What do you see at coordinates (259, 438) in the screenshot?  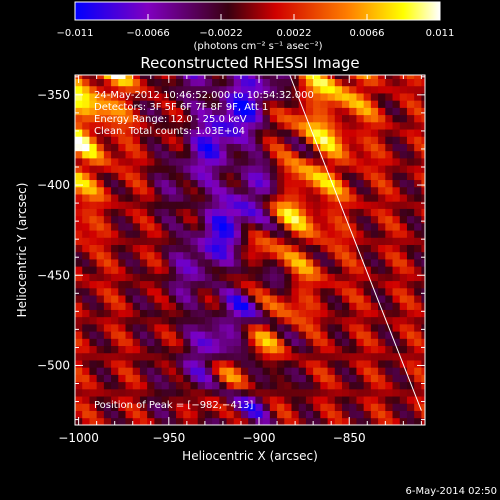 I see `x-tick-label: −900` at bounding box center [259, 438].